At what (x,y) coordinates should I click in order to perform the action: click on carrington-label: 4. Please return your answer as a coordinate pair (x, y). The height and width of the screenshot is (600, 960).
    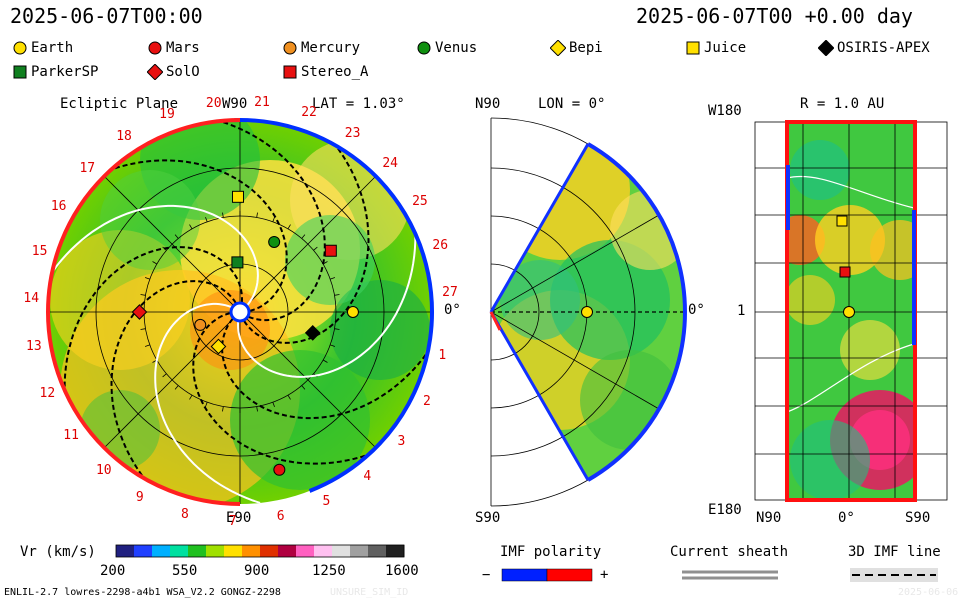
    Looking at the image, I should click on (367, 476).